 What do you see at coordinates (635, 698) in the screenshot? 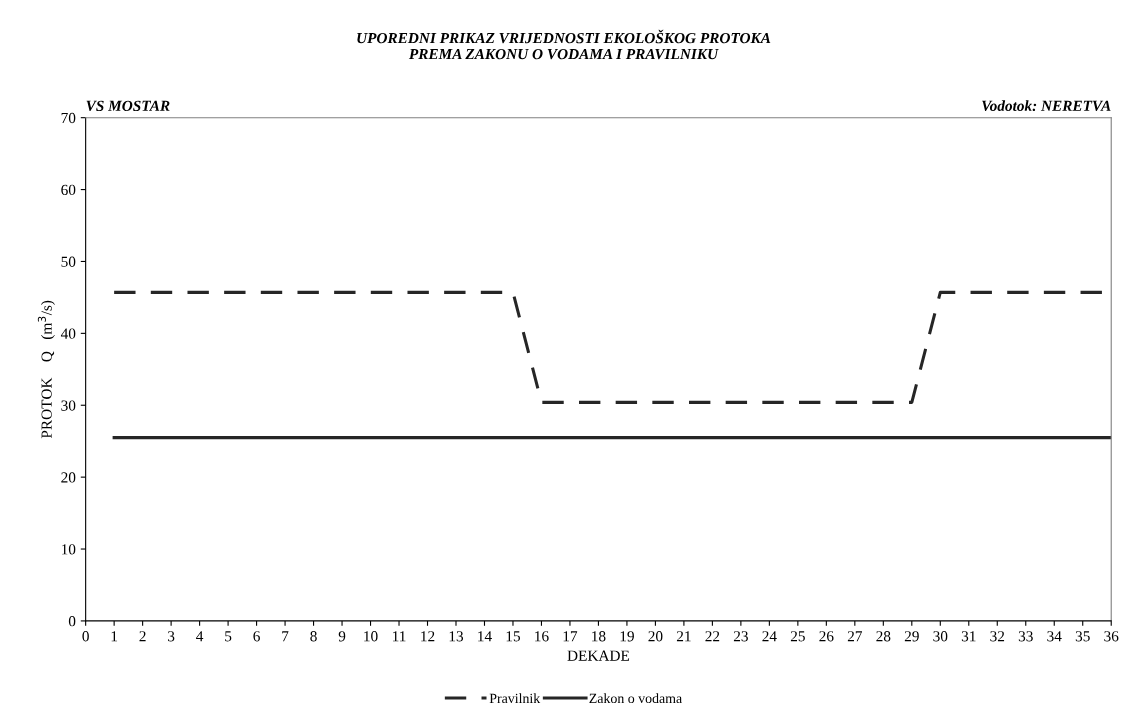
I see `legend-label: Zakon o vodama` at bounding box center [635, 698].